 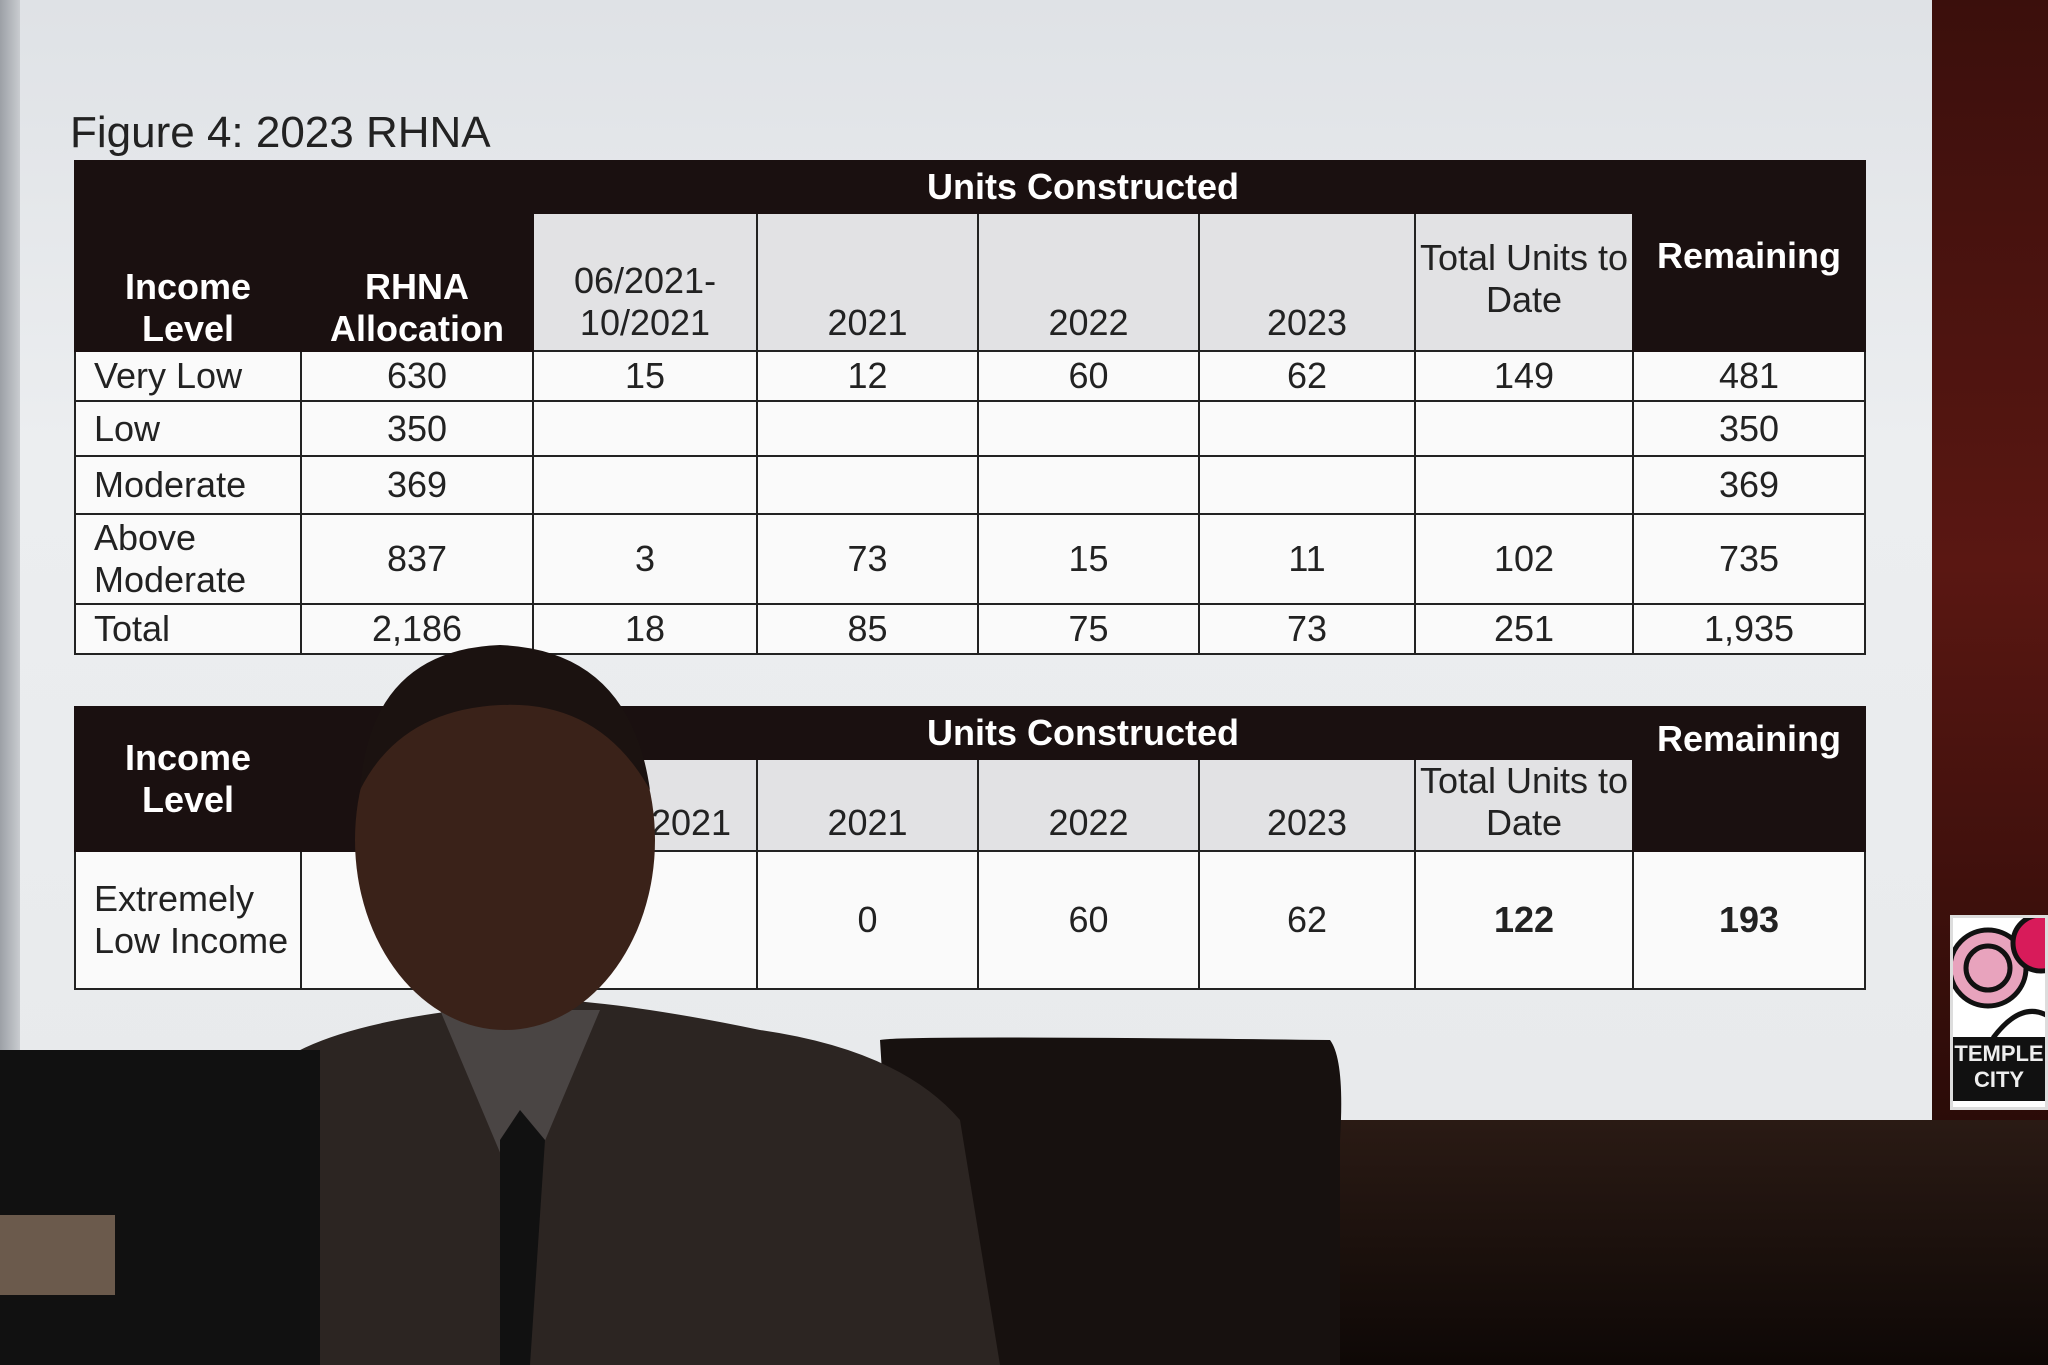 What do you see at coordinates (1524, 629) in the screenshot?
I see `table-cell: 251` at bounding box center [1524, 629].